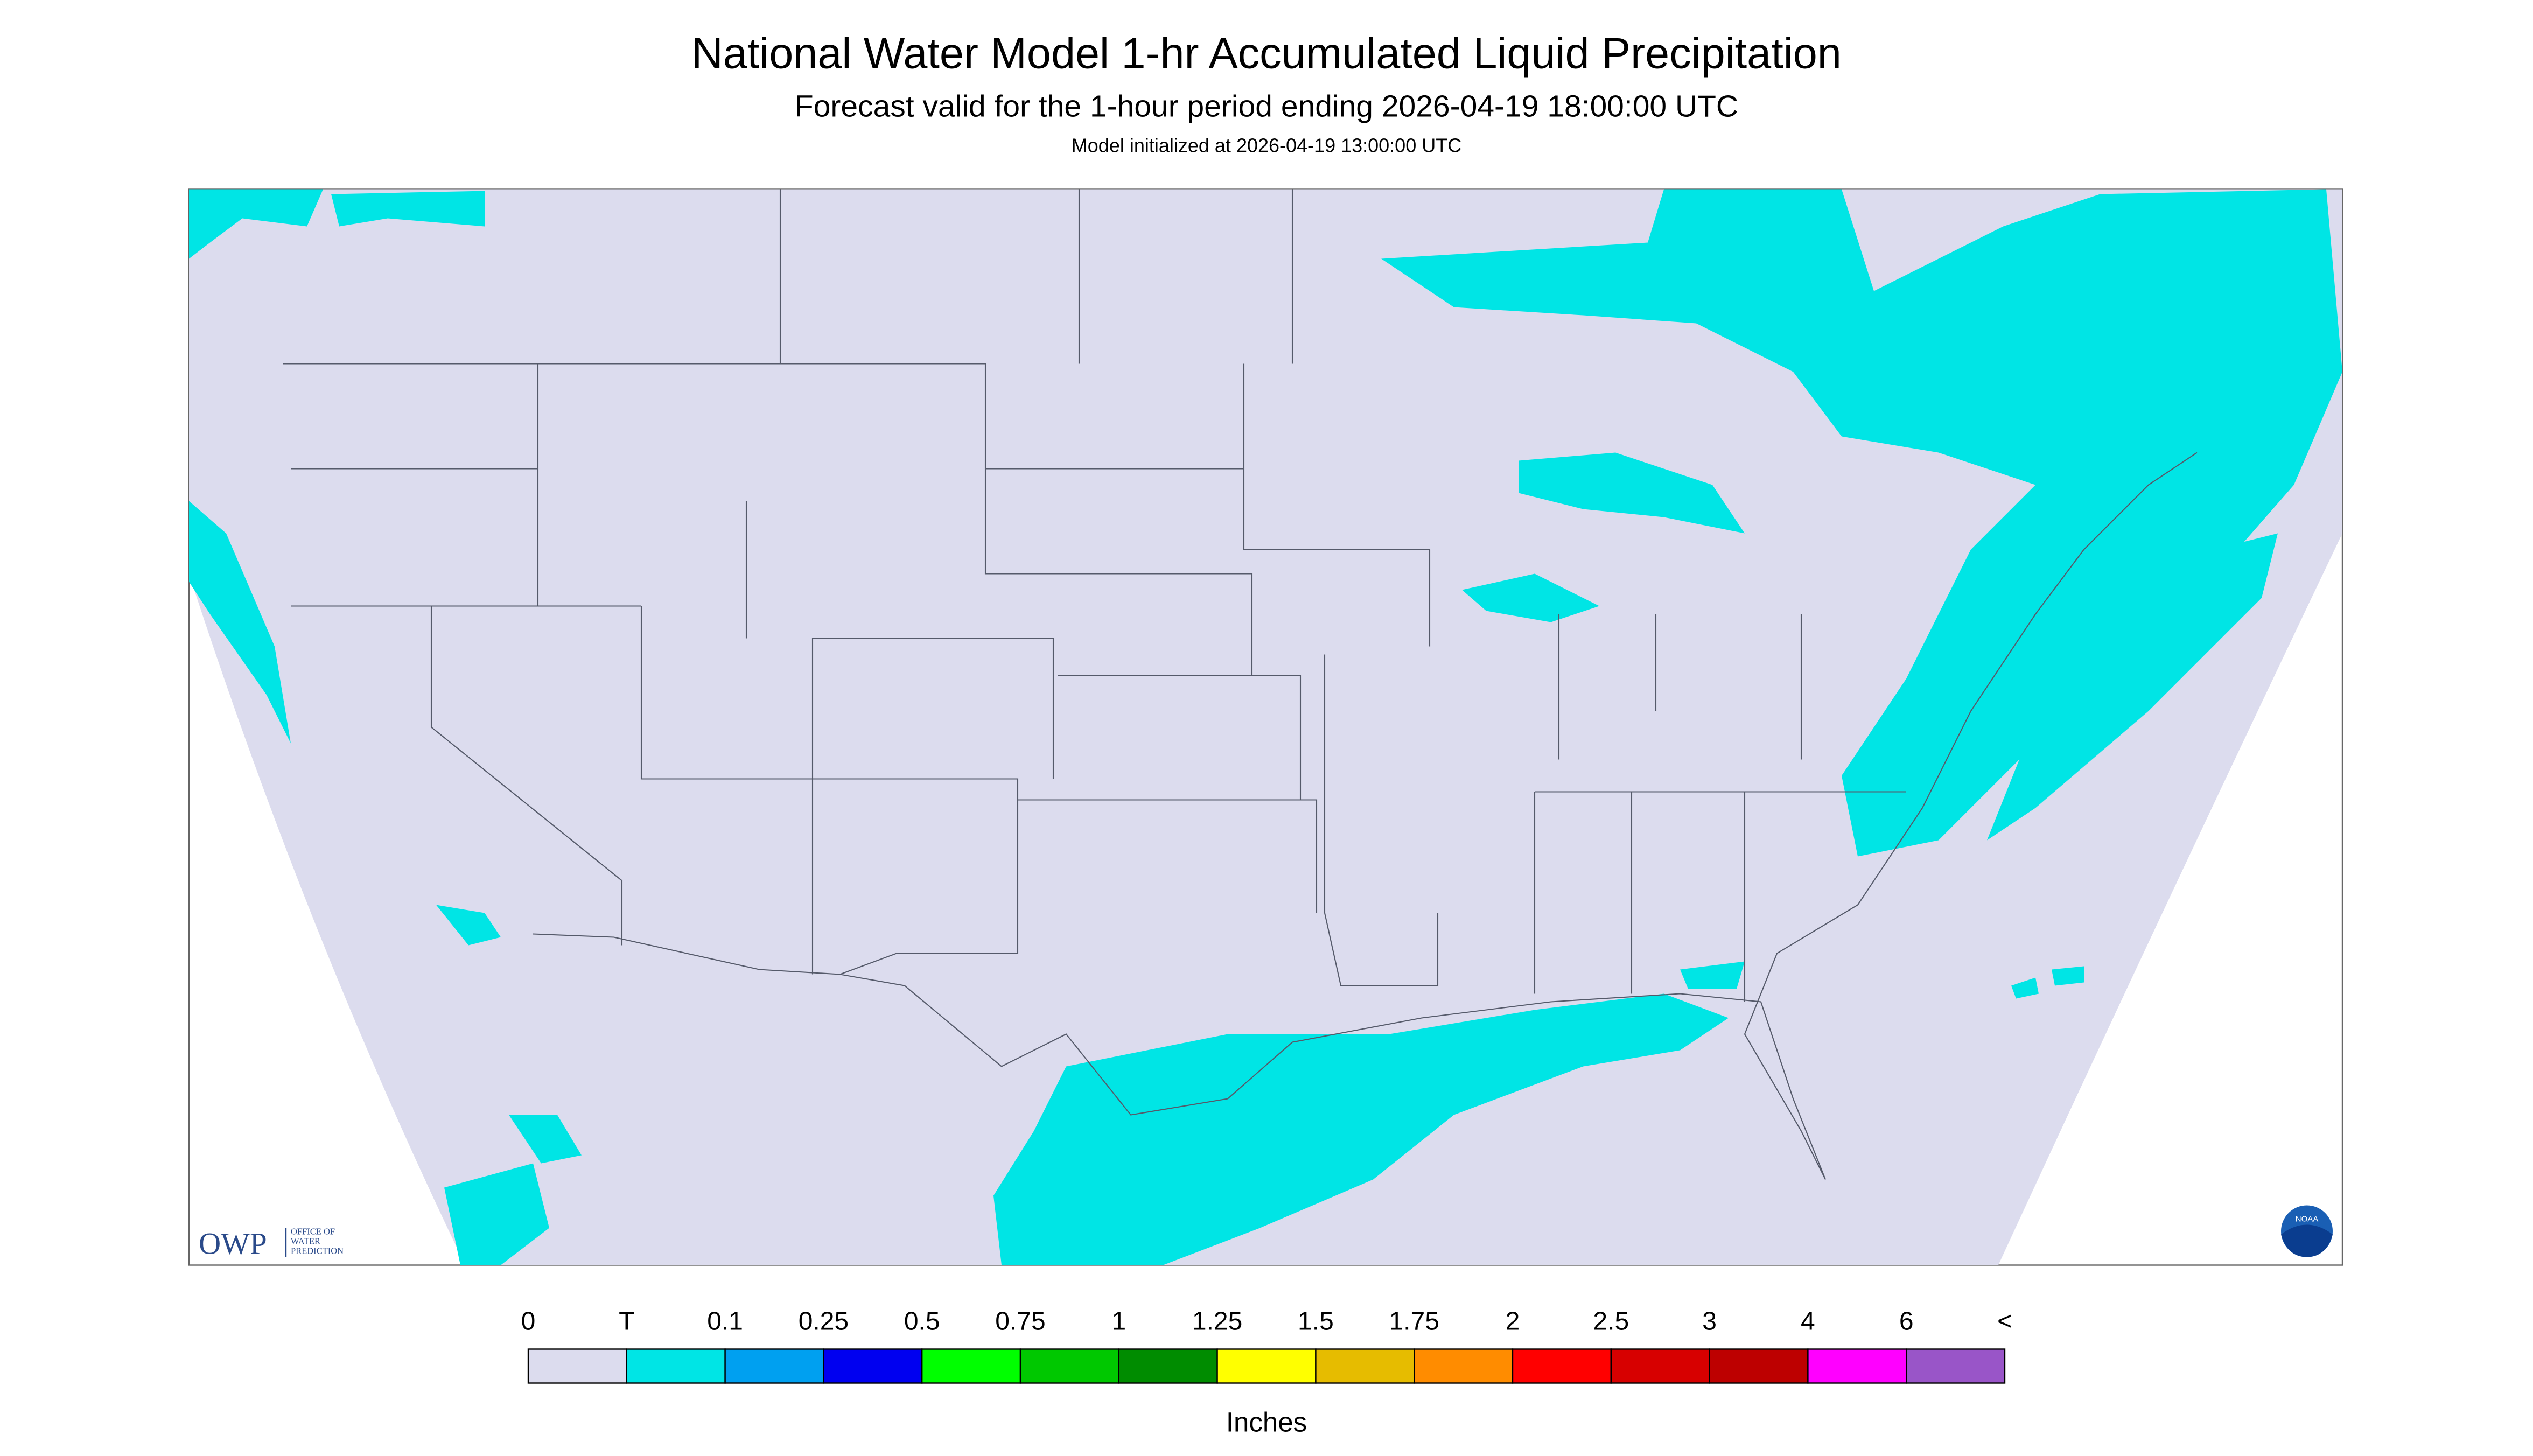 Image resolution: width=2533 pixels, height=1456 pixels. Describe the element at coordinates (1611, 1321) in the screenshot. I see `legend-label: 2.5` at that location.